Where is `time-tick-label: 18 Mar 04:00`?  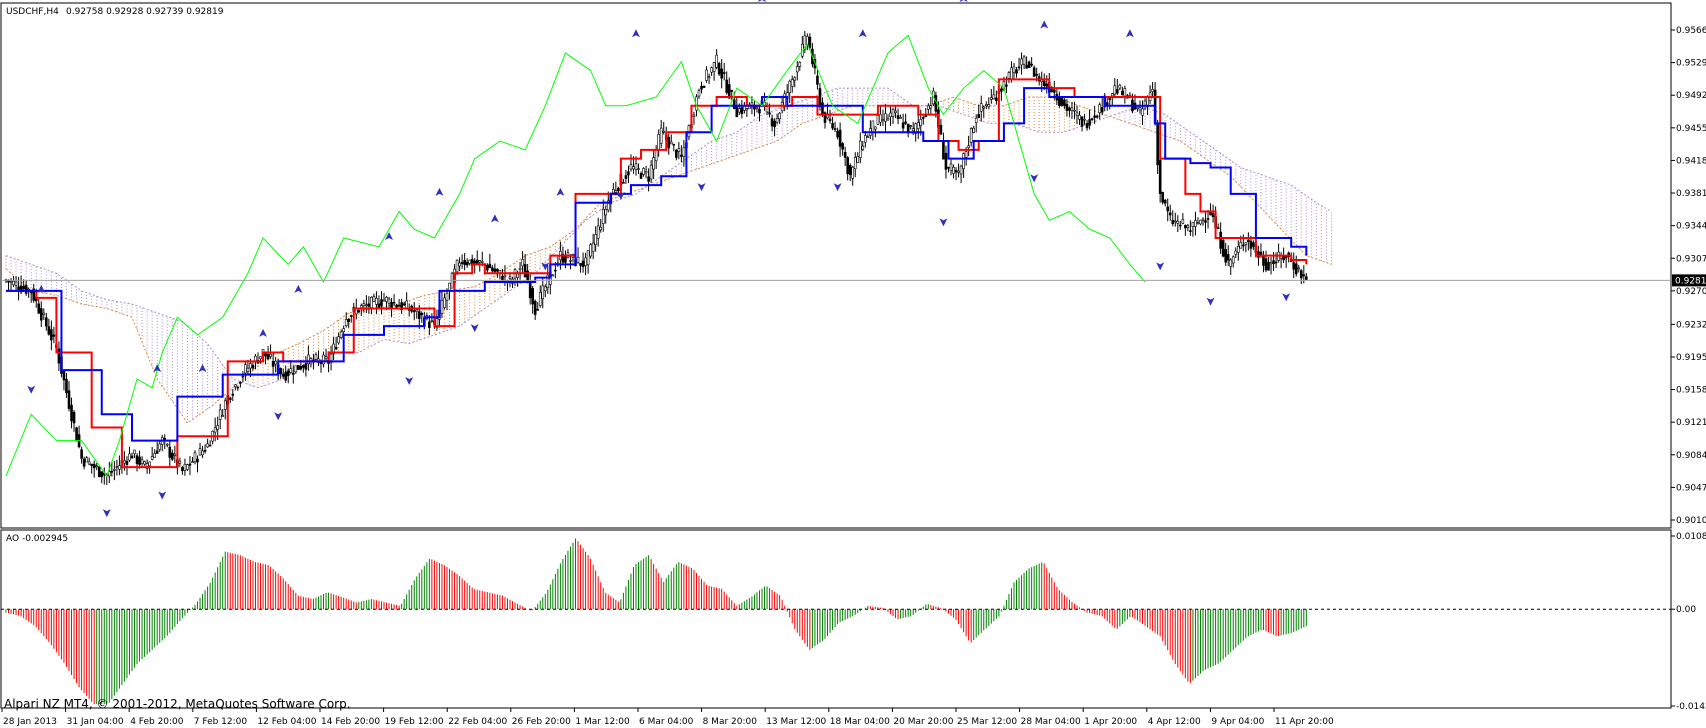
time-tick-label: 18 Mar 04:00 is located at coordinates (860, 722).